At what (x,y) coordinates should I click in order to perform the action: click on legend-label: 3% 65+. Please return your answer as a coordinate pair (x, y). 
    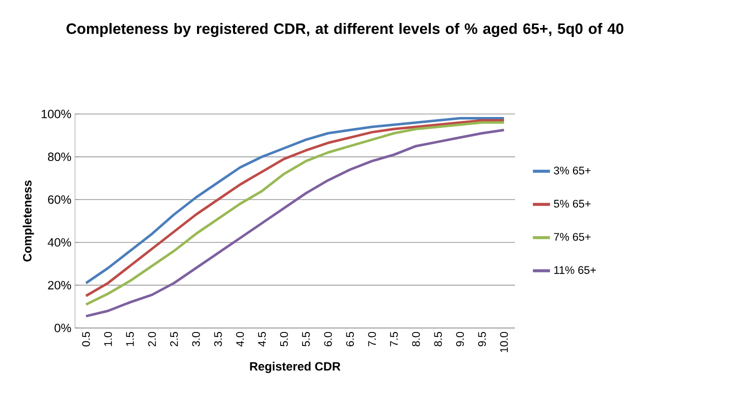
    Looking at the image, I should click on (572, 170).